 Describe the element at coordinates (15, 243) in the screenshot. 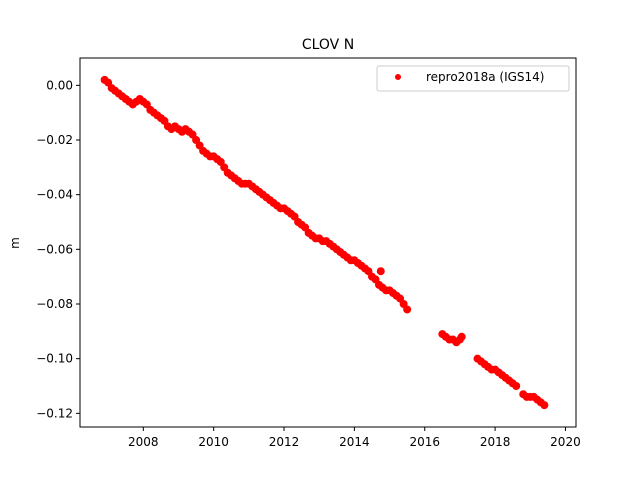

I see `y-axis-label: m` at that location.